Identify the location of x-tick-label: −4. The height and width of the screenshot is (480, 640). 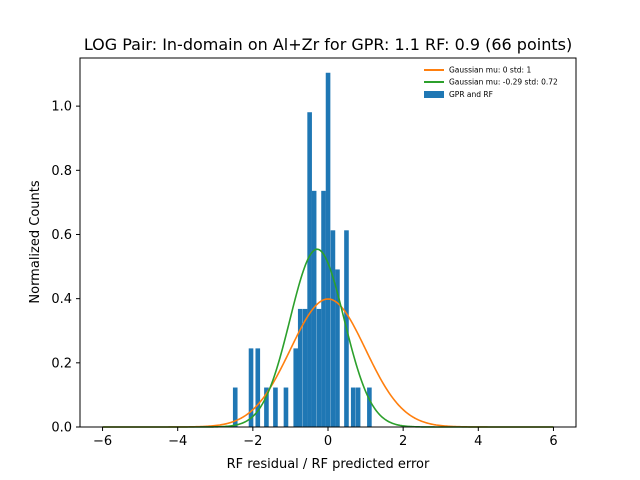
(177, 441).